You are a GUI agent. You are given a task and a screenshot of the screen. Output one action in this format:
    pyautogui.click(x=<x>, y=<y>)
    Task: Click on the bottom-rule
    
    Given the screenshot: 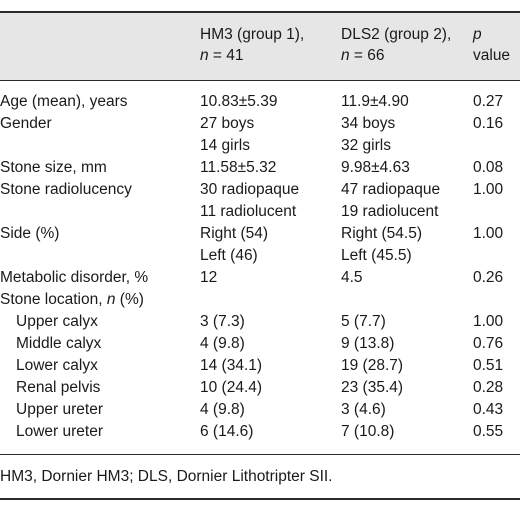 What is the action you would take?
    pyautogui.click(x=260, y=454)
    